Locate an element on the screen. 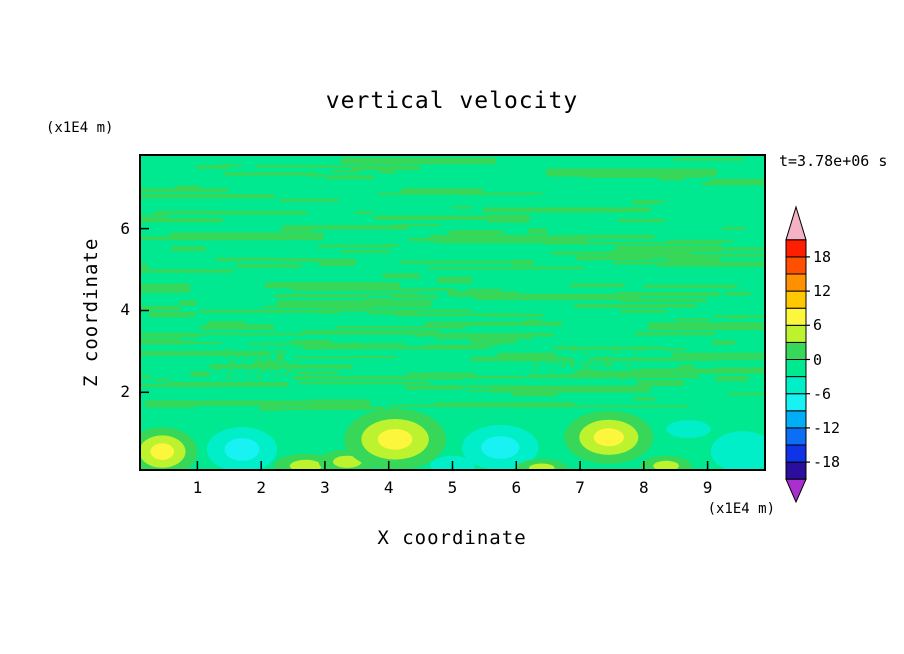 Image resolution: width=904 pixels, height=654 pixels. colorbar-label: -12 is located at coordinates (827, 427).